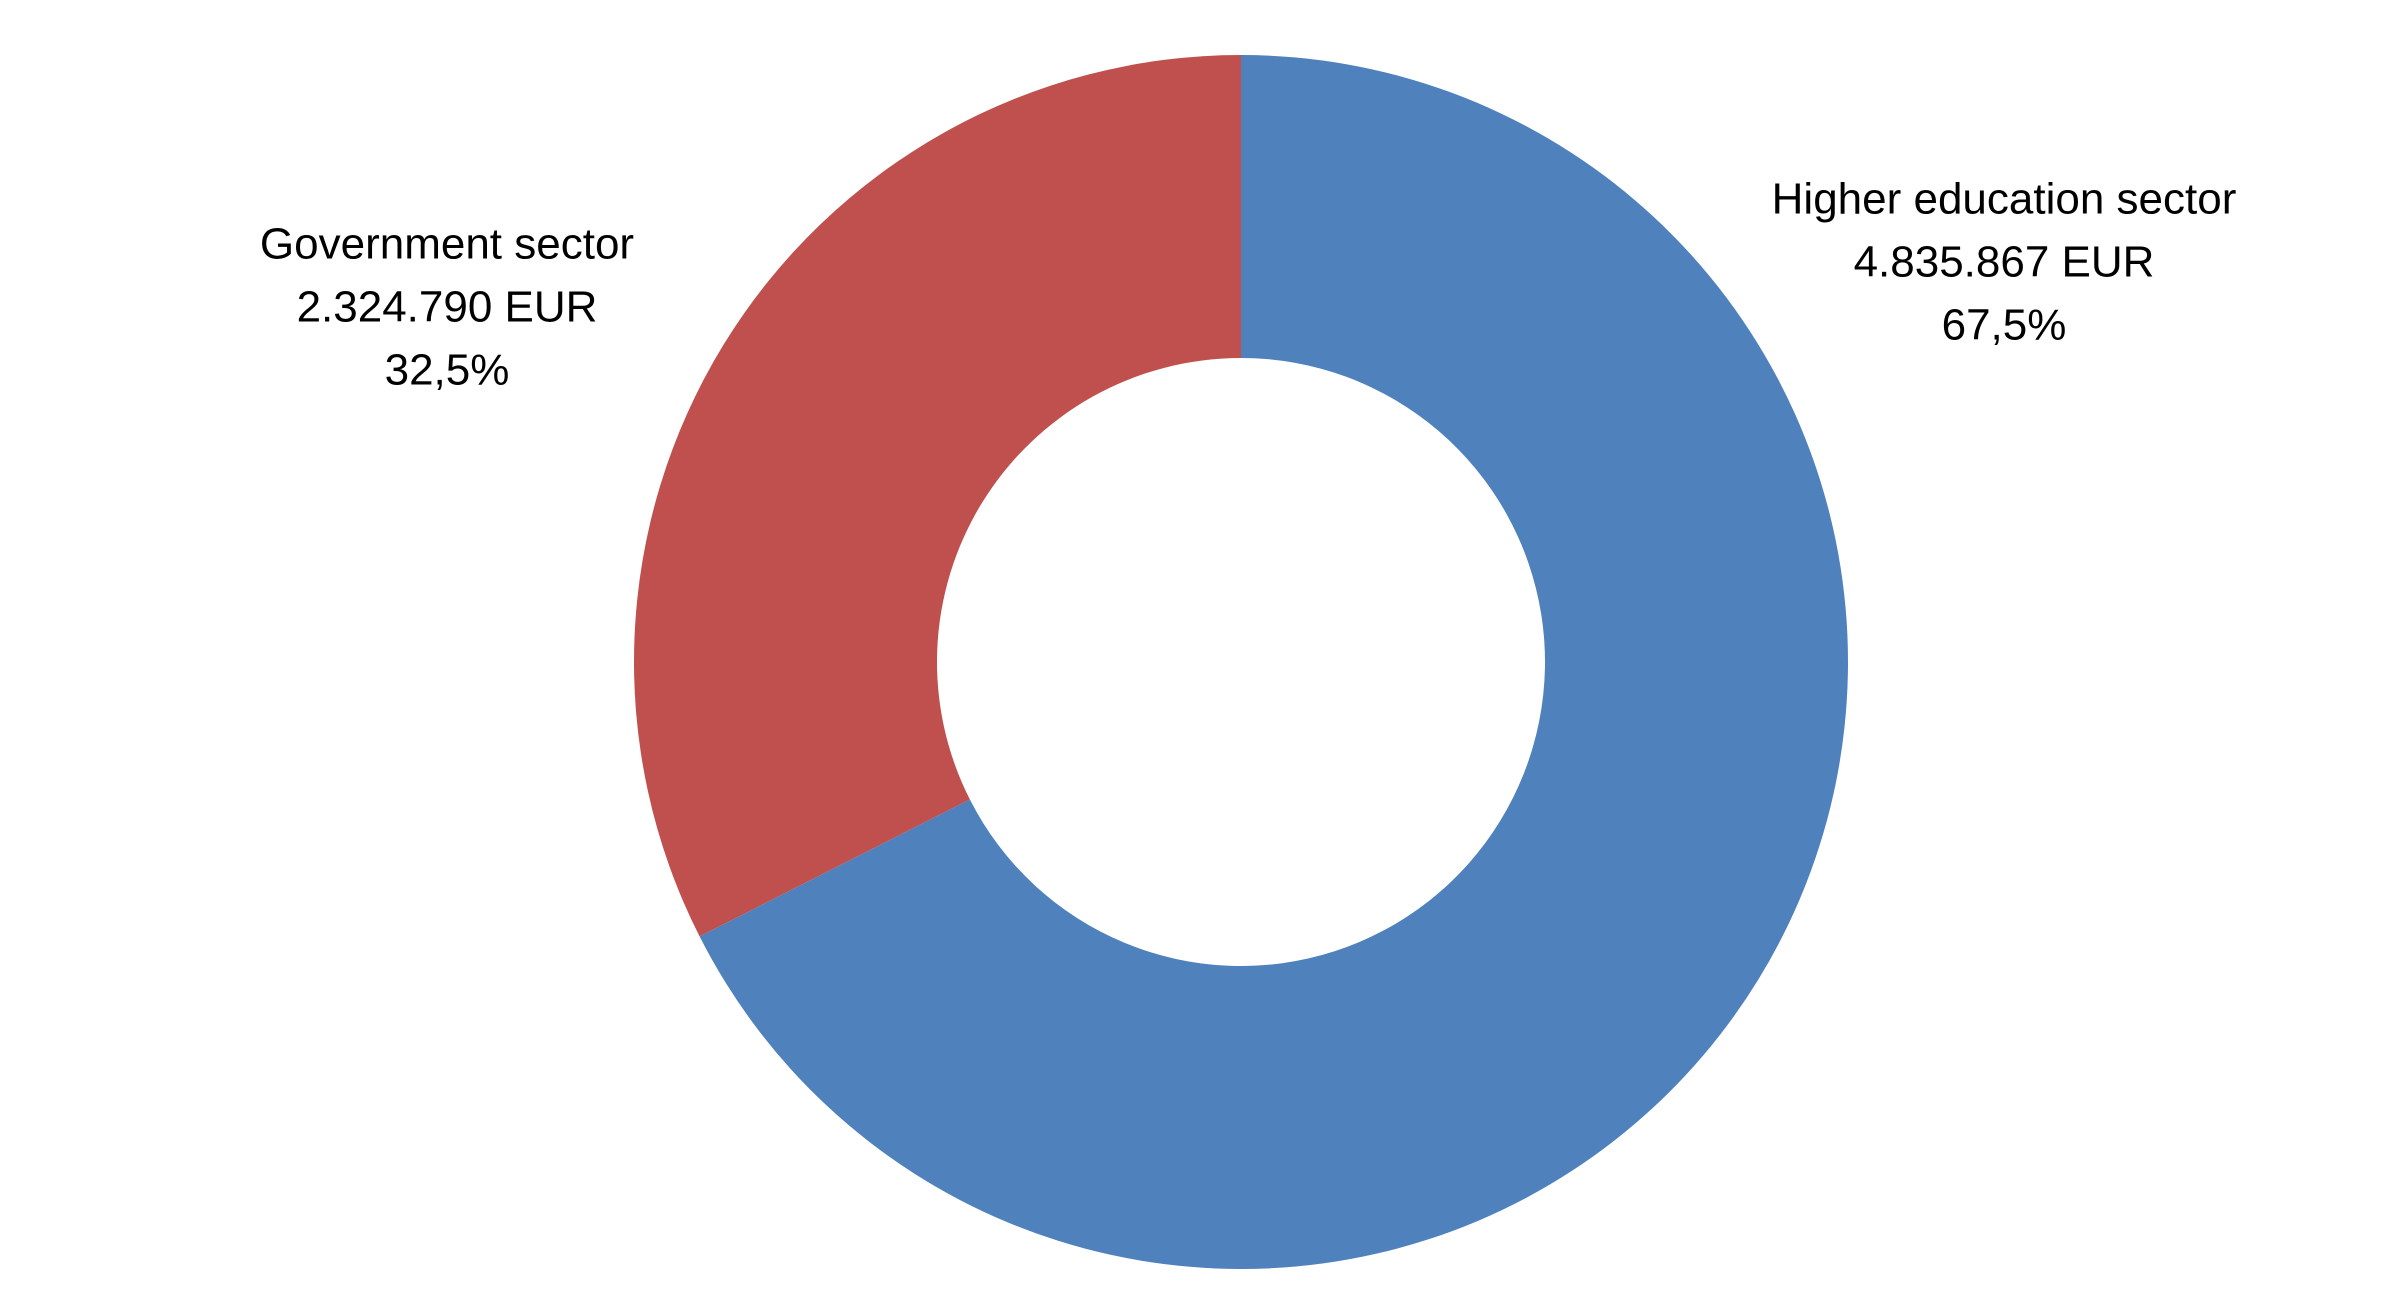  I want to click on slice-label-value: 4.835.867 EUR, so click(2004, 262).